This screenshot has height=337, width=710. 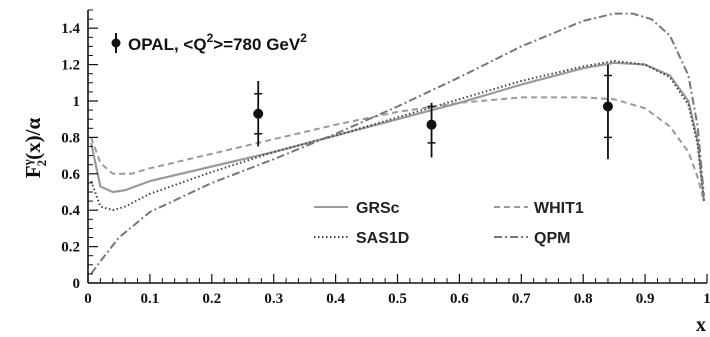 What do you see at coordinates (77, 102) in the screenshot?
I see `y-tick-label: 1` at bounding box center [77, 102].